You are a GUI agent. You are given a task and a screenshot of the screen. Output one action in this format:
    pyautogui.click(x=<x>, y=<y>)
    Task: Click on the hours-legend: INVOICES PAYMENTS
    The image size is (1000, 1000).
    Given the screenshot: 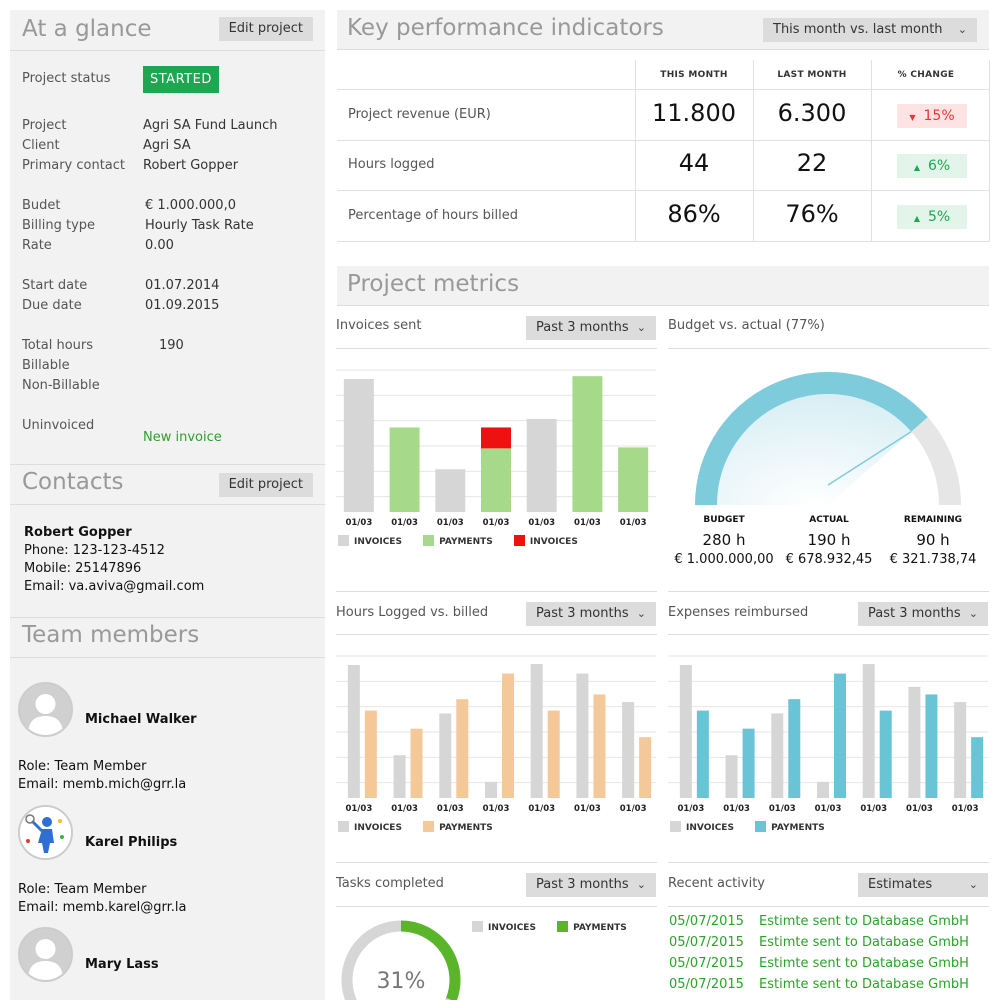 What is the action you would take?
    pyautogui.click(x=424, y=827)
    